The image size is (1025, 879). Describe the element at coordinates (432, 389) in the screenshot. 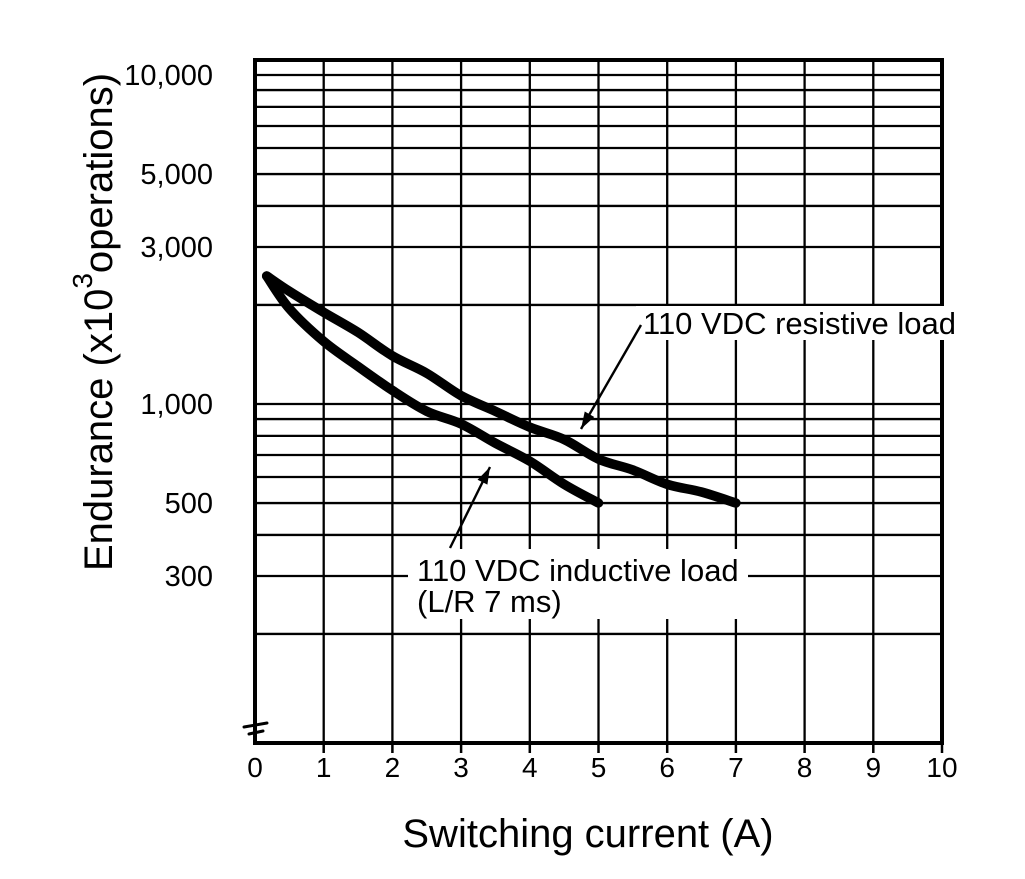

I see `curve-inductive-load` at that location.